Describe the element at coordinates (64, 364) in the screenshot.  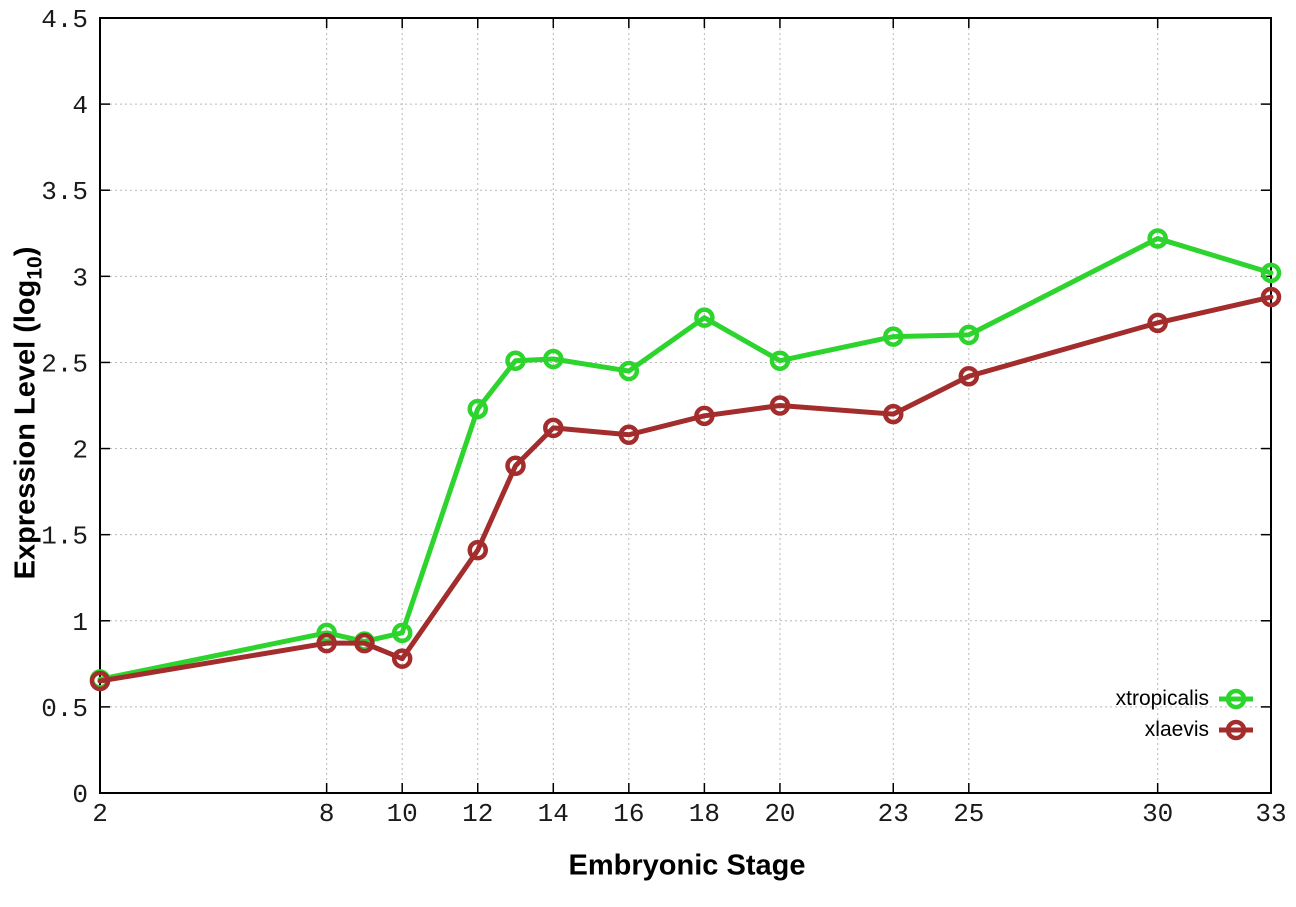
I see `y-tick-label: 2.5` at that location.